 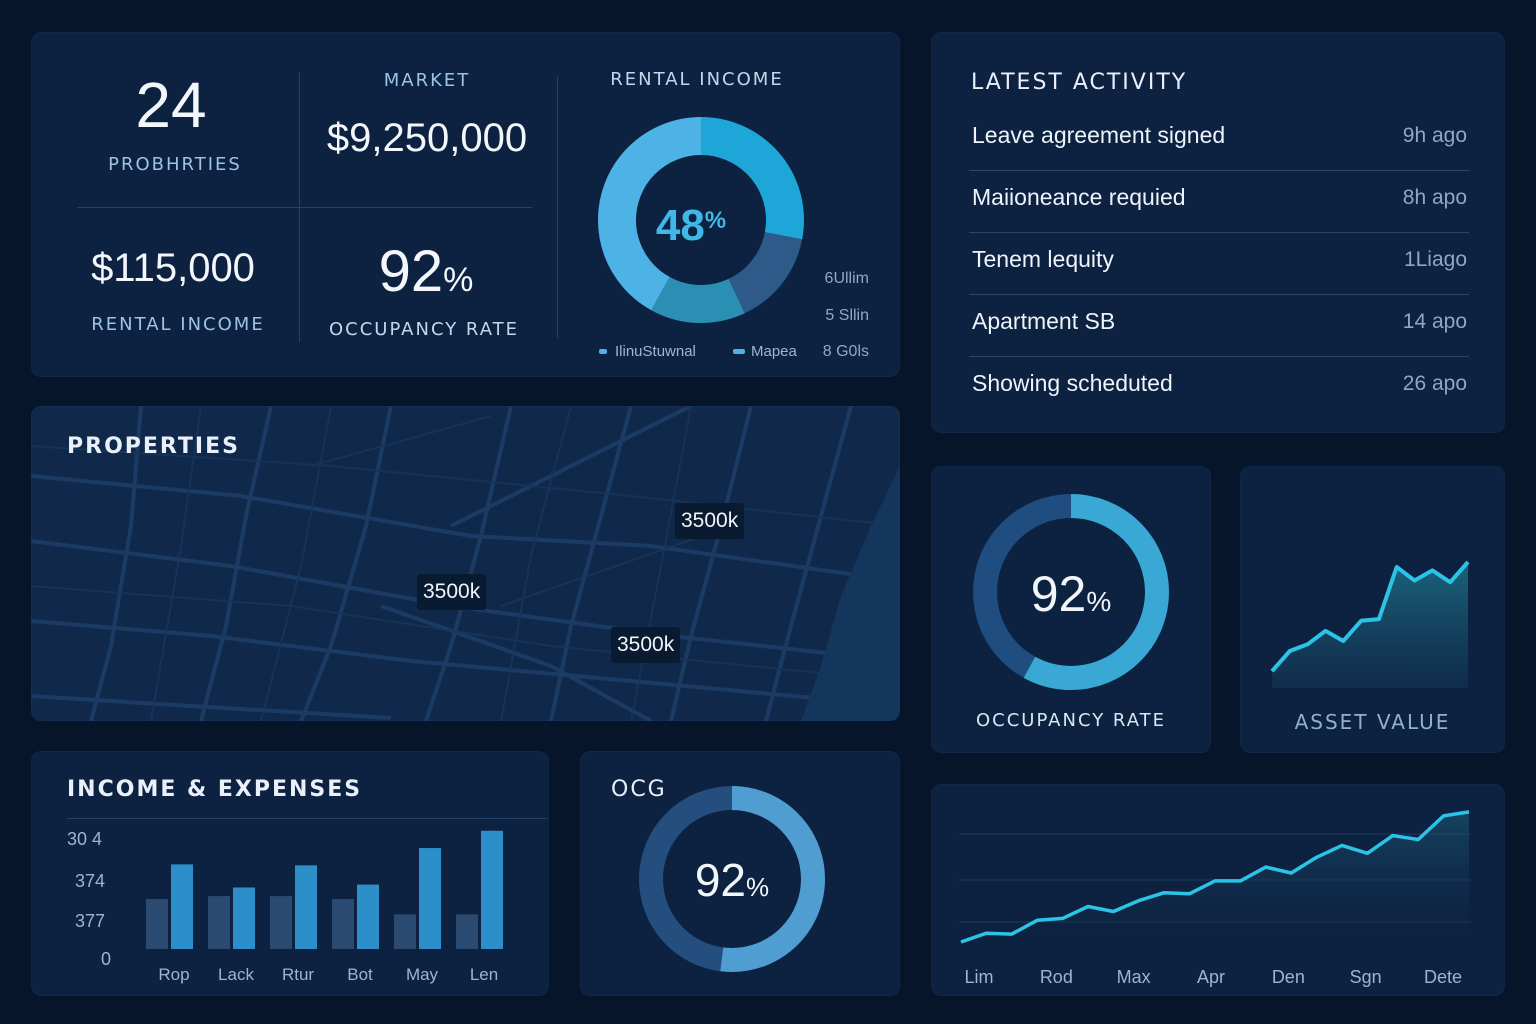 What do you see at coordinates (484, 974) in the screenshot?
I see `bar-x-label: Len` at bounding box center [484, 974].